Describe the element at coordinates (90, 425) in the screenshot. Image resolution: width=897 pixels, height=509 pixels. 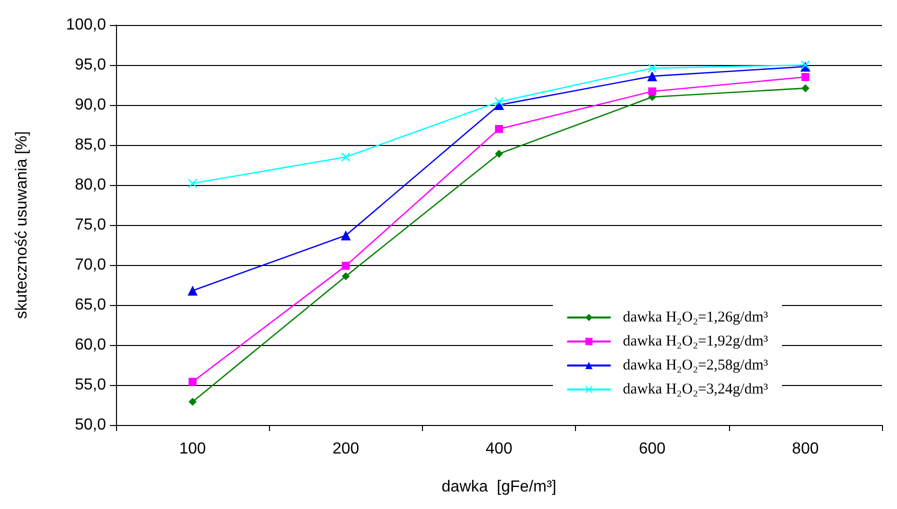
I see `y-tick-label: 50,0` at that location.